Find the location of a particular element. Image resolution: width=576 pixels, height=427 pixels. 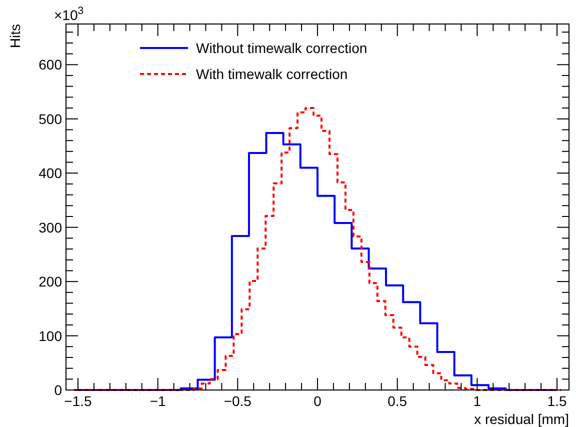

y-tick-label: 300 is located at coordinates (50, 227).